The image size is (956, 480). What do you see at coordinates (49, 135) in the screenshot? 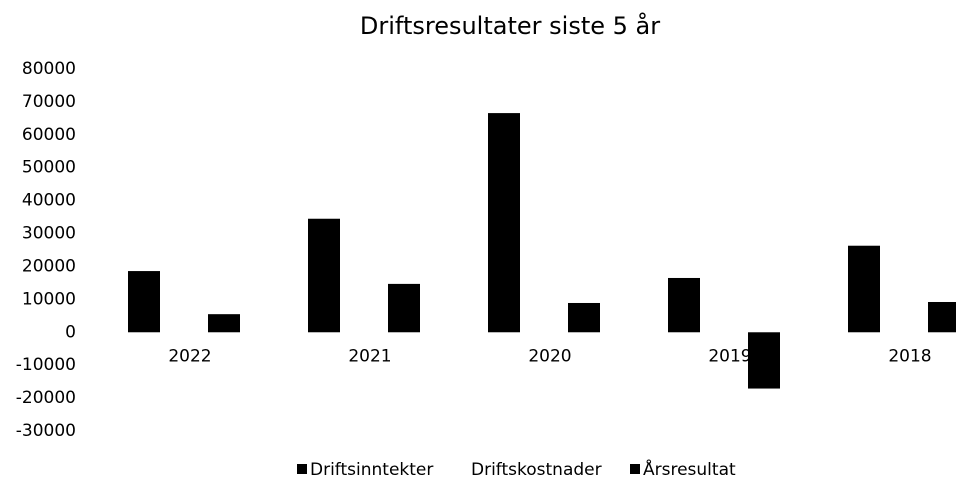
I see `y-tick-label: 60000` at bounding box center [49, 135].